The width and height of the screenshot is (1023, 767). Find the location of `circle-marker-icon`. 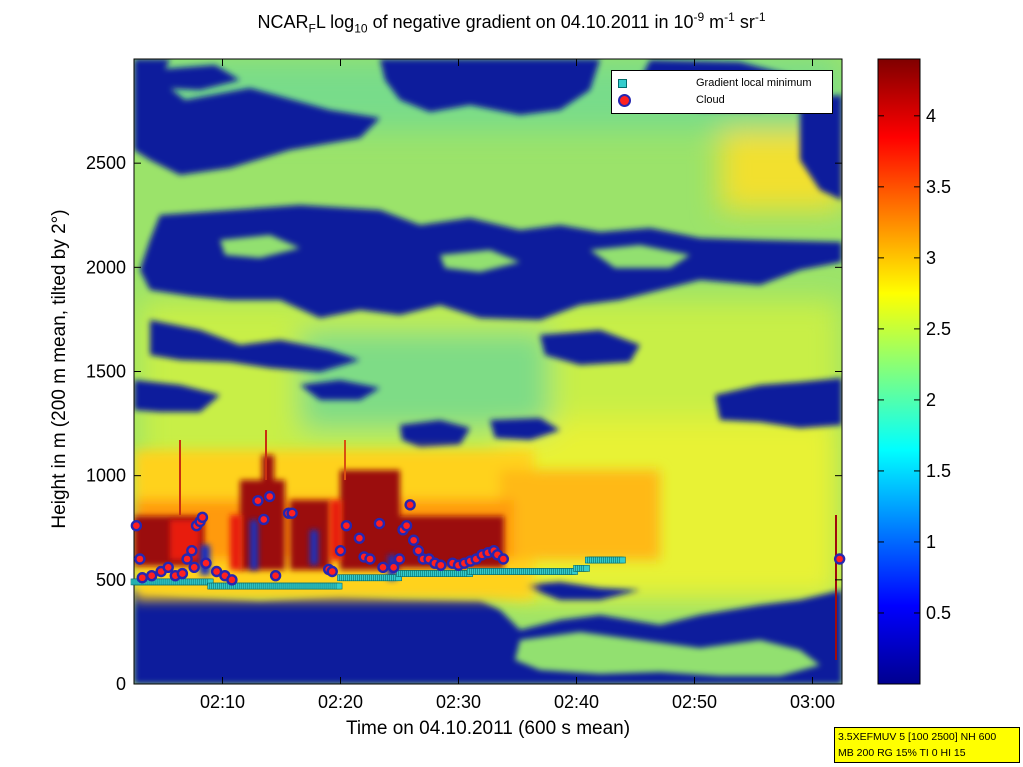

circle-marker-icon is located at coordinates (624, 100).